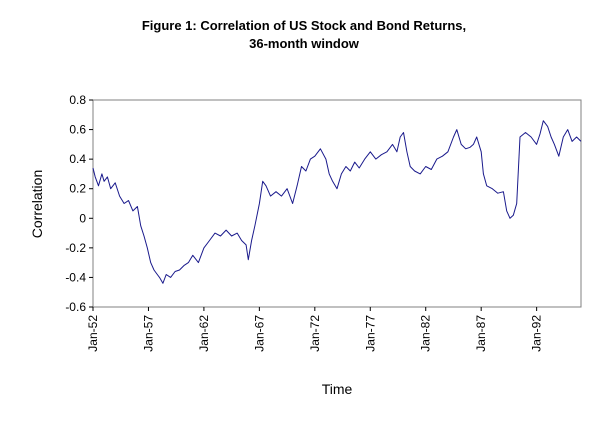 The image size is (608, 435). What do you see at coordinates (77, 159) in the screenshot?
I see `y-tick-label: 0.4` at bounding box center [77, 159].